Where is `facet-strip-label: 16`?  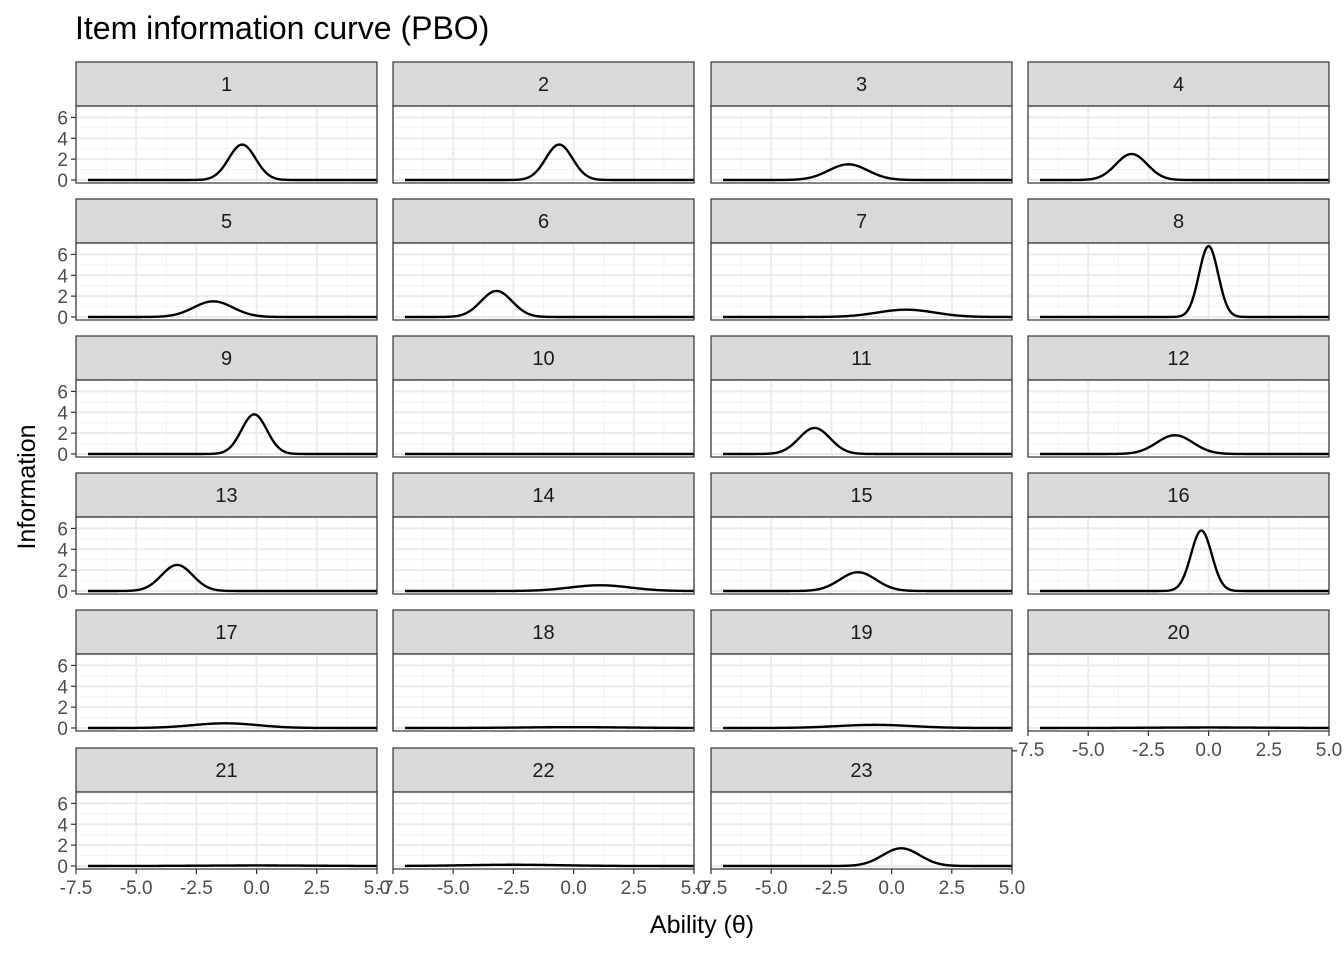 facet-strip-label: 16 is located at coordinates (1178, 496).